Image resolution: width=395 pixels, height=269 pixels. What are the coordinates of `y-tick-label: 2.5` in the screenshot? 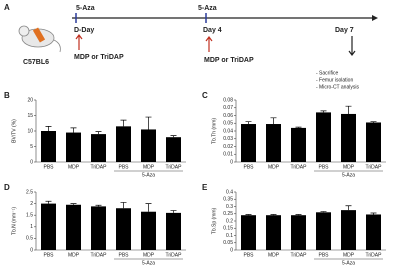 It's located at (29, 192).